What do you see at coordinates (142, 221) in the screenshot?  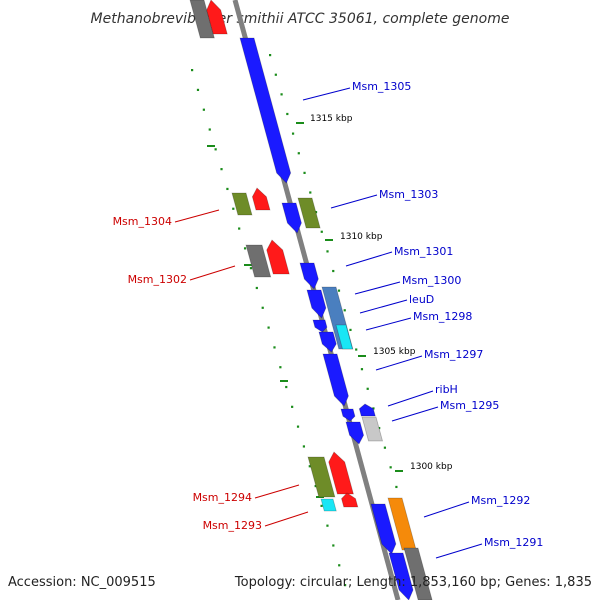 I see `gene-label-msm-1304: Msm_1304` at bounding box center [142, 221].